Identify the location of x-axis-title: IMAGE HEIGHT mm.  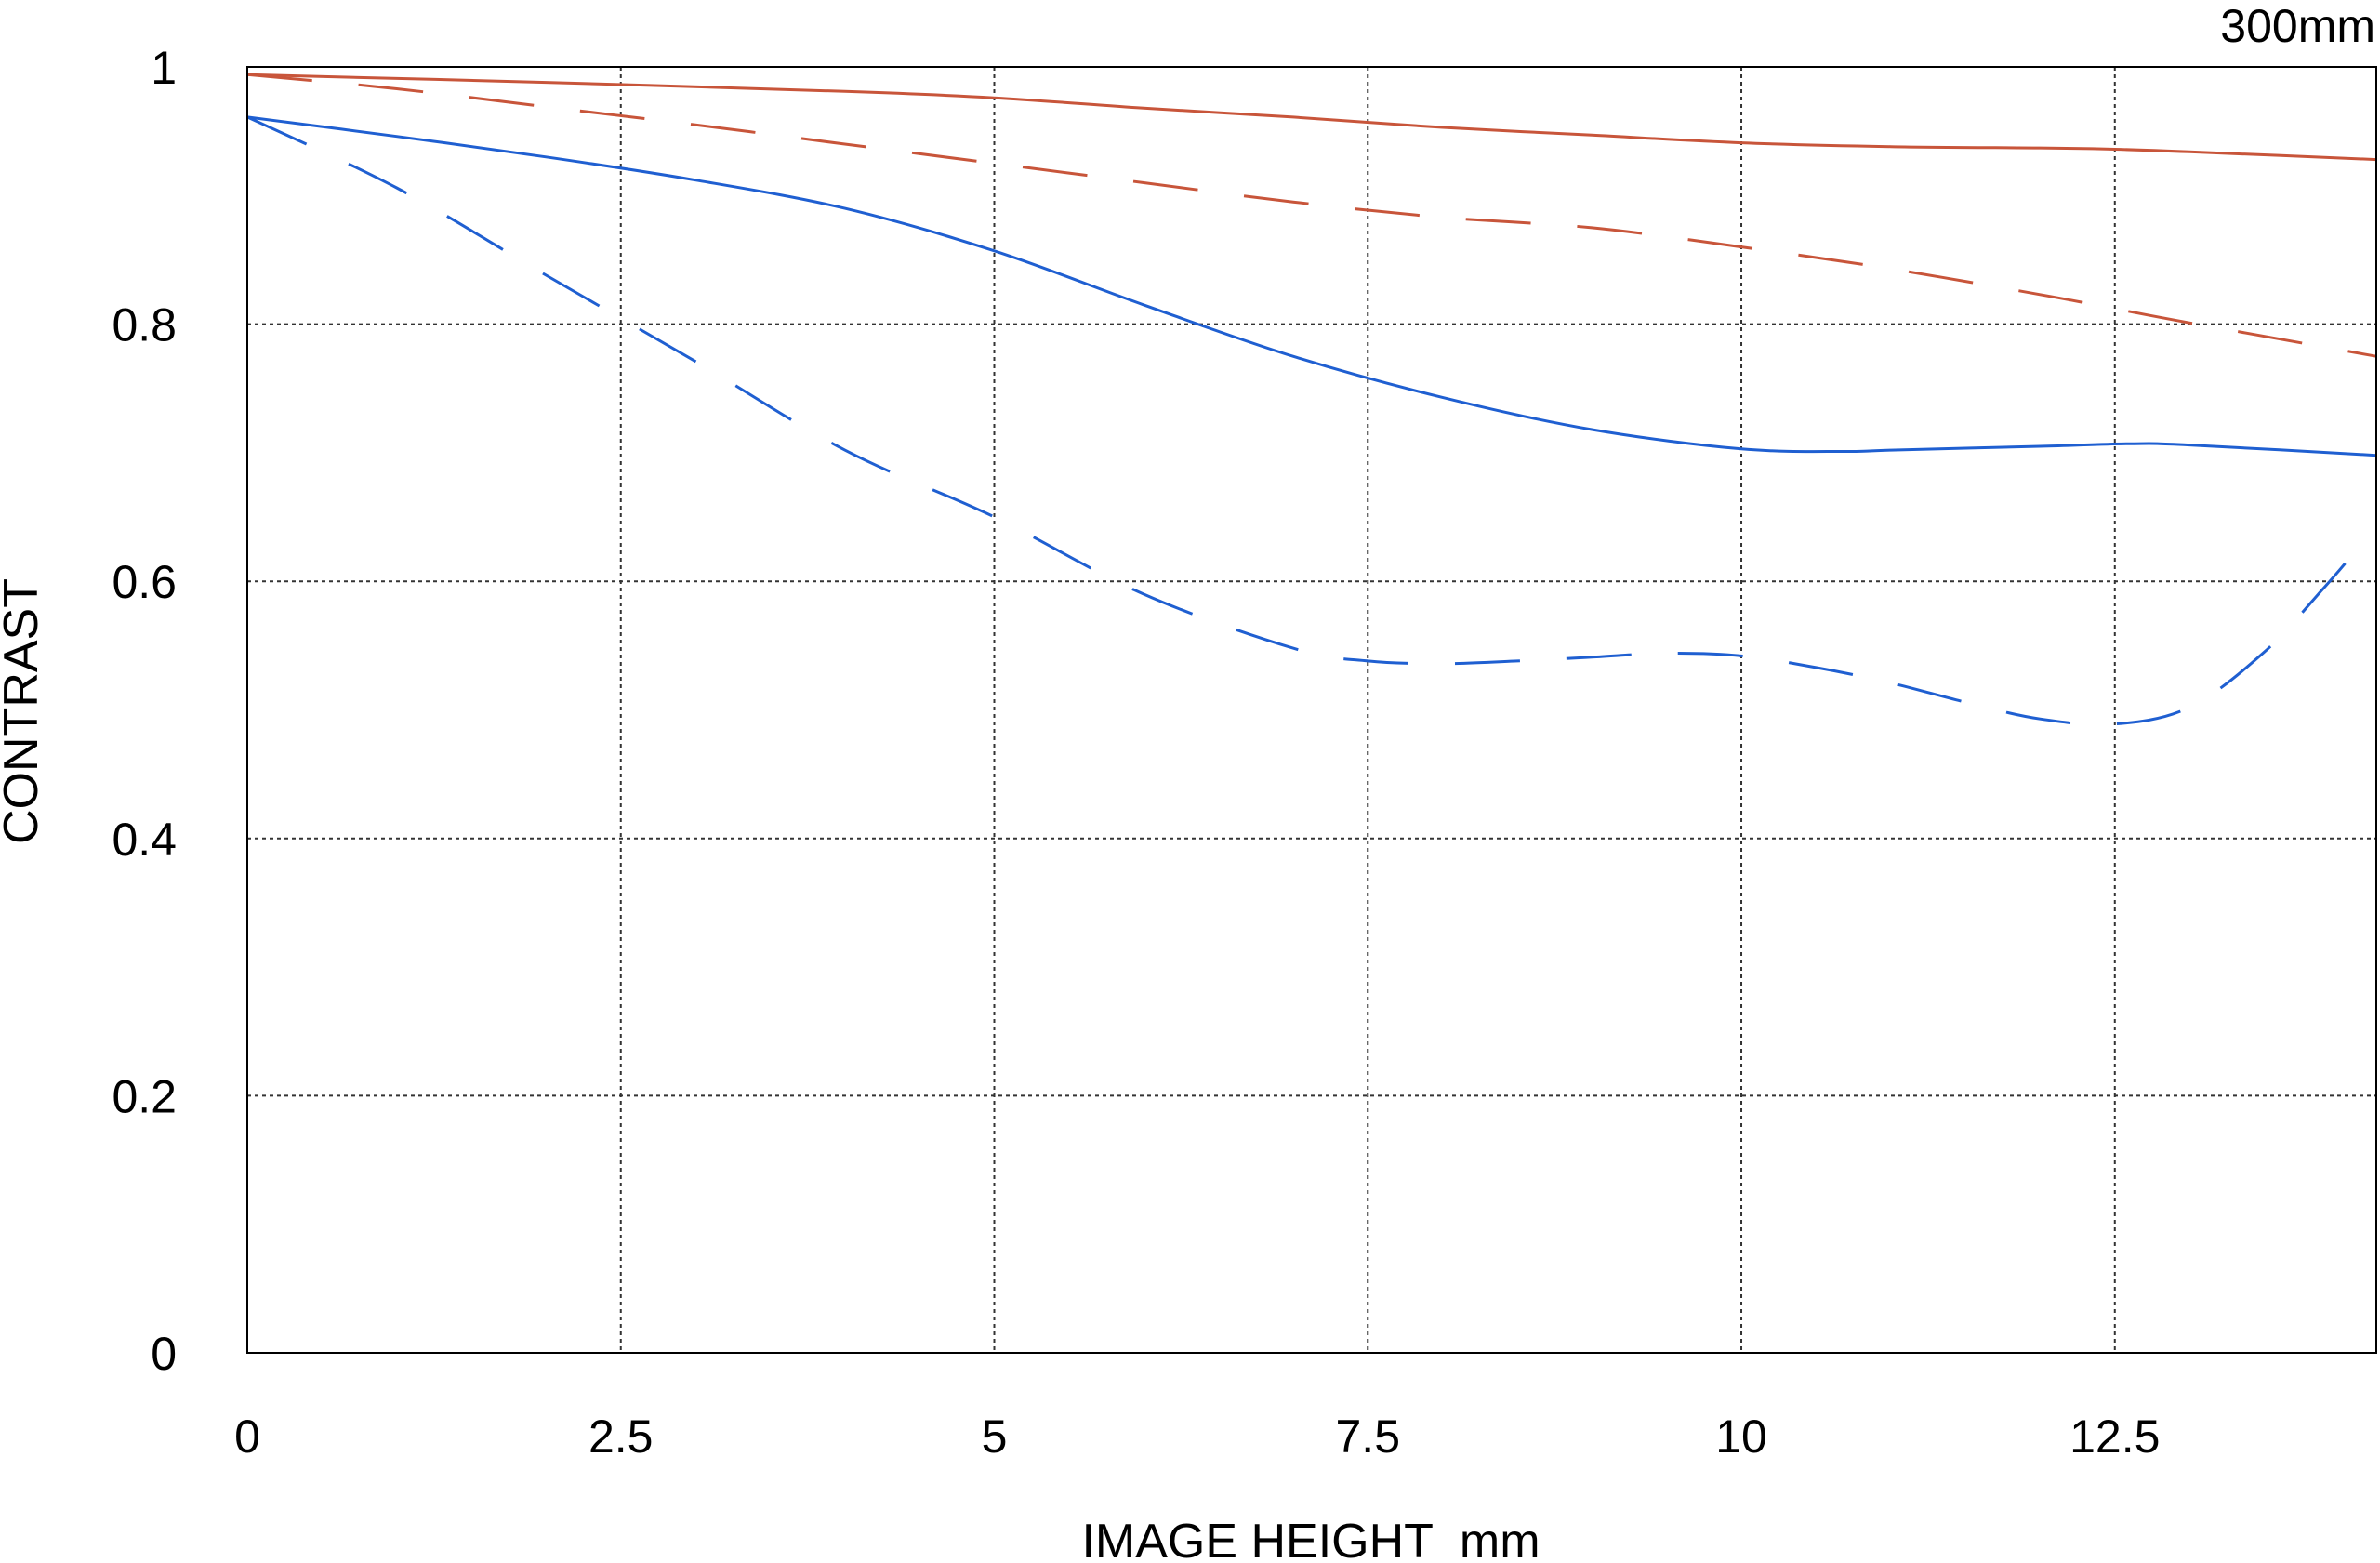
(1310, 1539).